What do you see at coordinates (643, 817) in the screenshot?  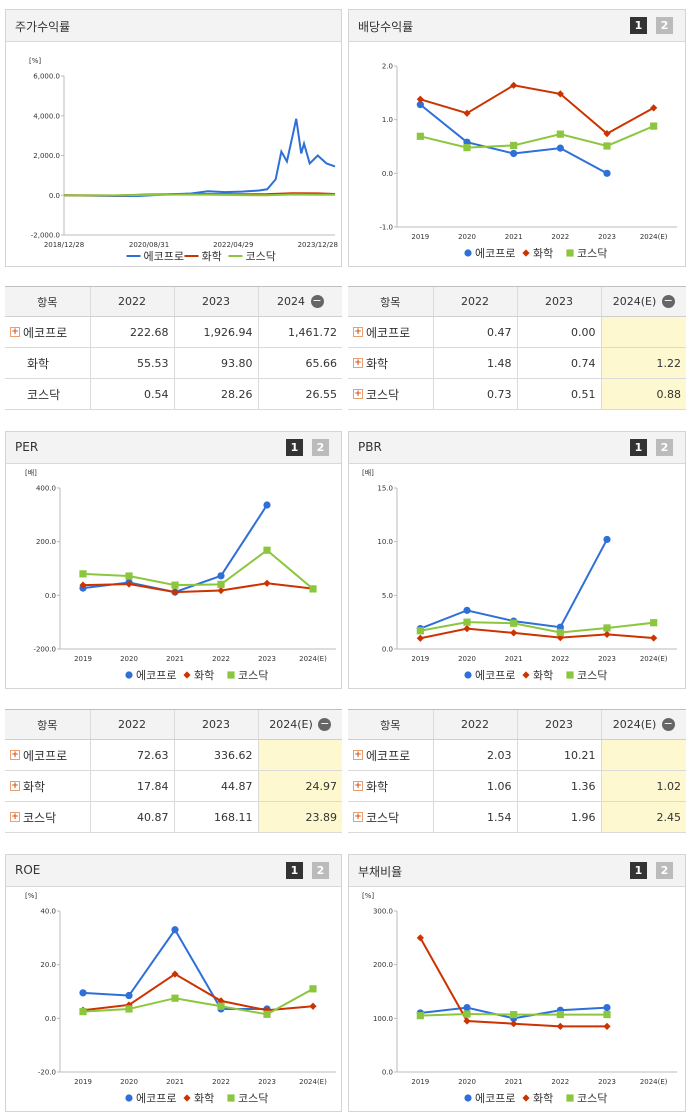 I see `estimate-cell: 2.45` at bounding box center [643, 817].